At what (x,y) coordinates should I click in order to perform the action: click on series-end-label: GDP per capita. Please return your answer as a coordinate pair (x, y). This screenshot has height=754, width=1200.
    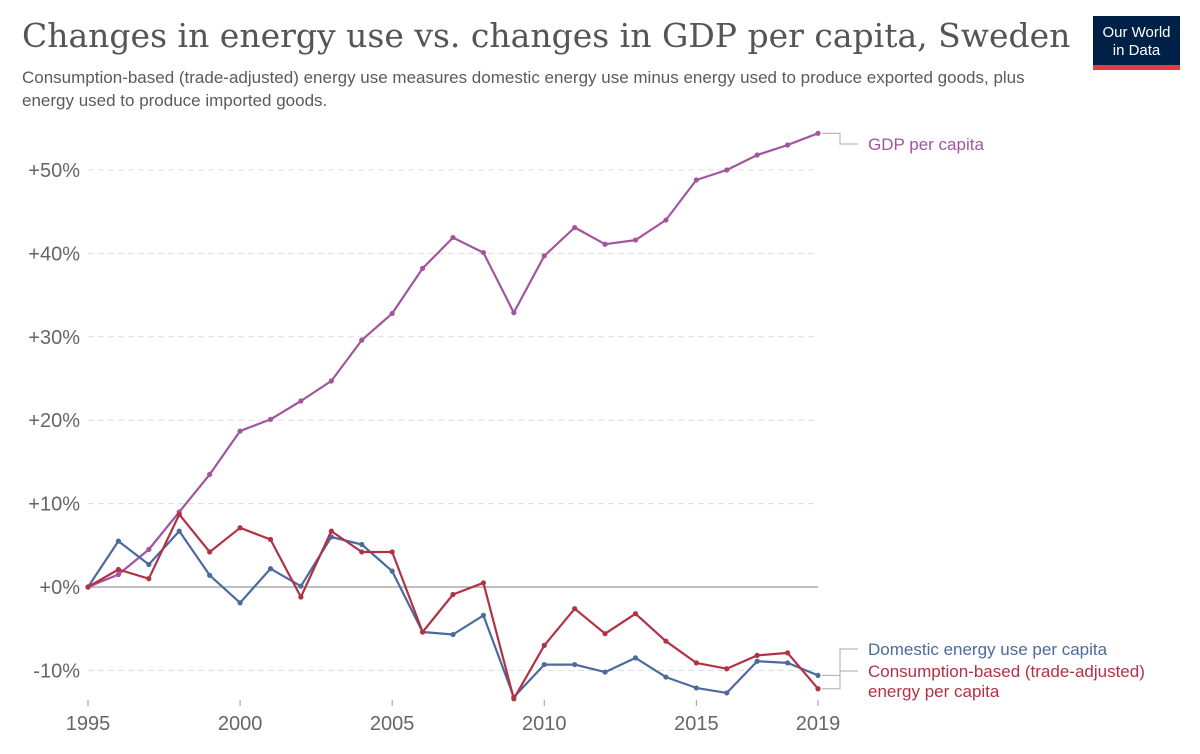
    Looking at the image, I should click on (926, 144).